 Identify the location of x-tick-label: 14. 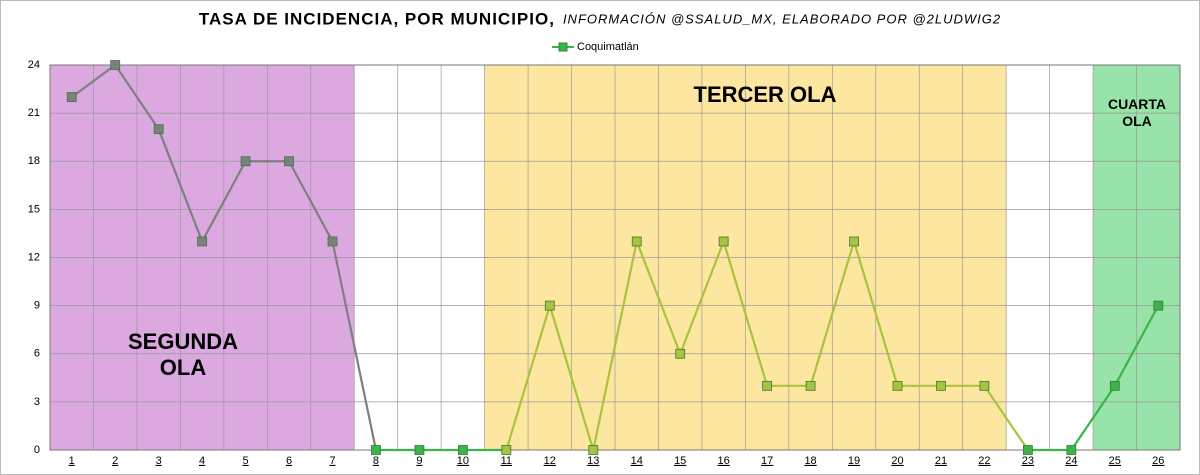
(637, 461).